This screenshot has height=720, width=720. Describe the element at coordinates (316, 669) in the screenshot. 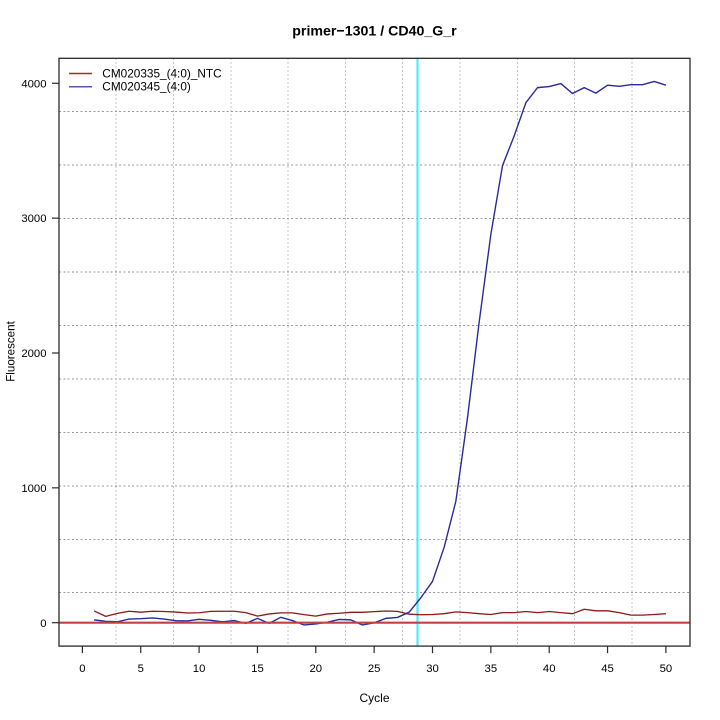

I see `svg-text: 20` at that location.